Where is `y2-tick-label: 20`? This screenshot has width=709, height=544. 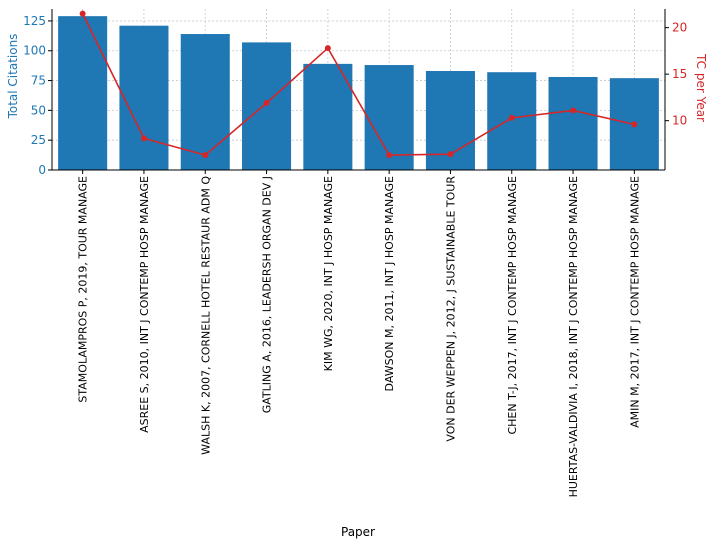
y2-tick-label: 20 is located at coordinates (679, 28).